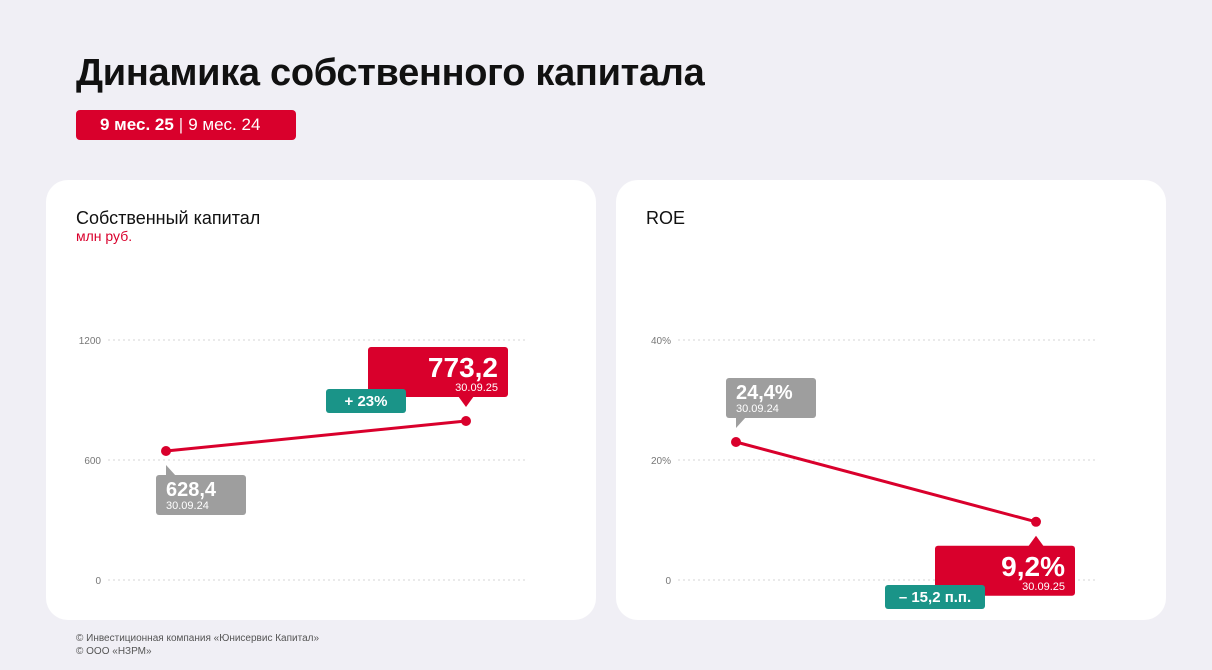  I want to click on data-label-current: 773,230.09.25, so click(438, 377).